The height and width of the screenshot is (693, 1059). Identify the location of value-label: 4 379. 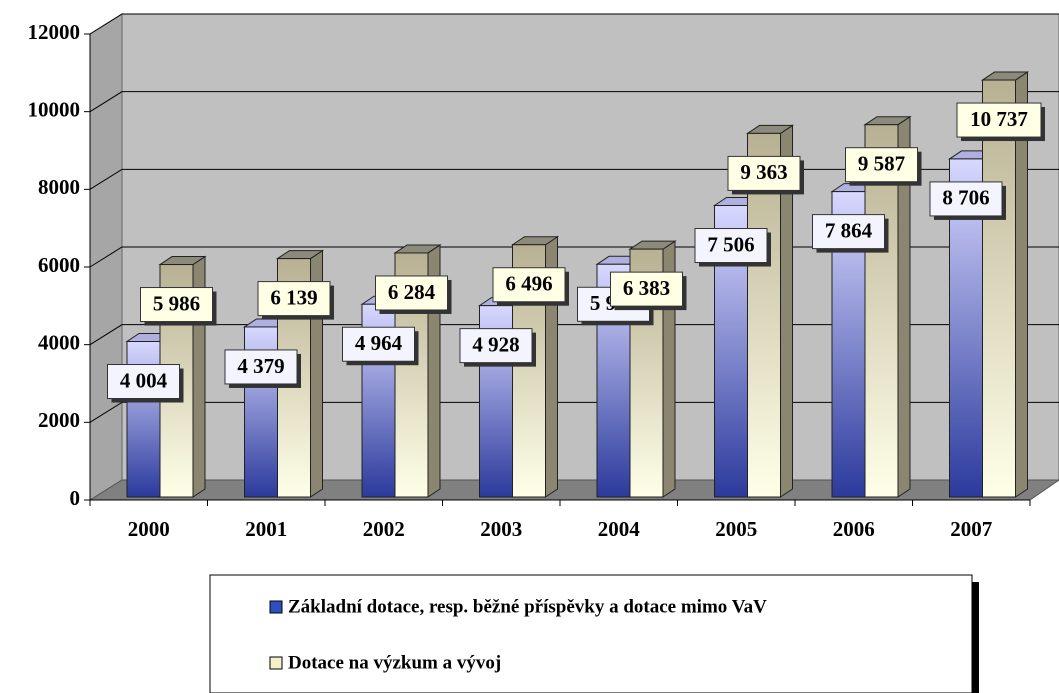
(260, 366).